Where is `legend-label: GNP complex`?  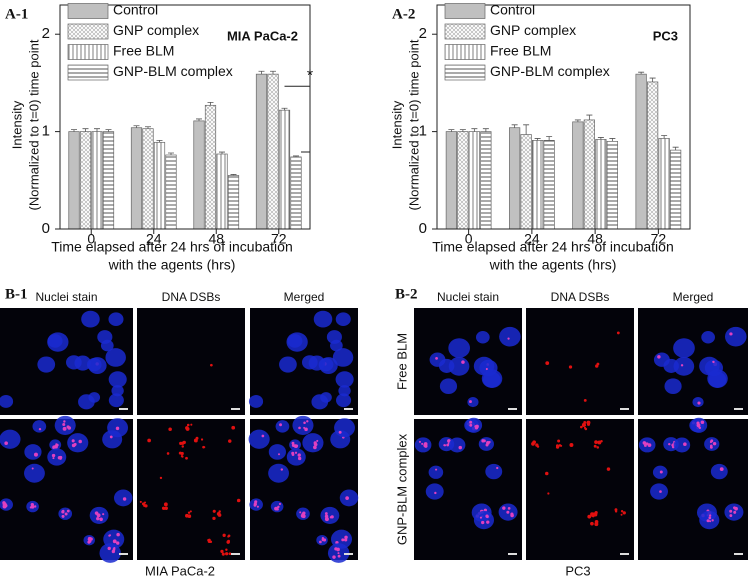
legend-label: GNP complex is located at coordinates (156, 30).